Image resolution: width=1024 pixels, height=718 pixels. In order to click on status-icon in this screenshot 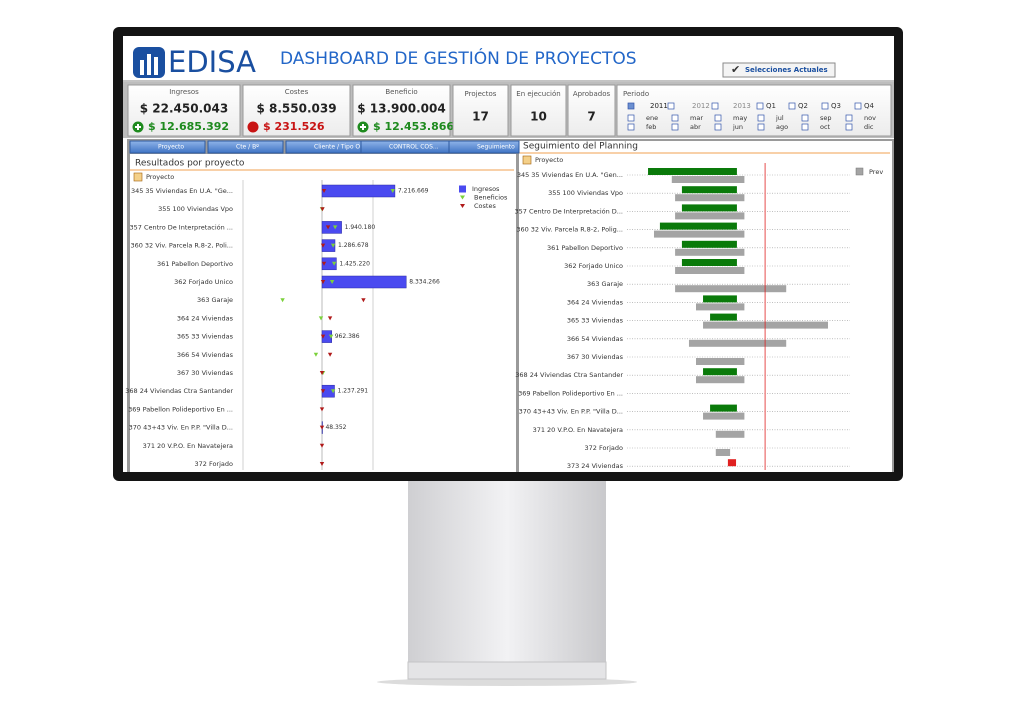, I will do `click(253, 127)`.